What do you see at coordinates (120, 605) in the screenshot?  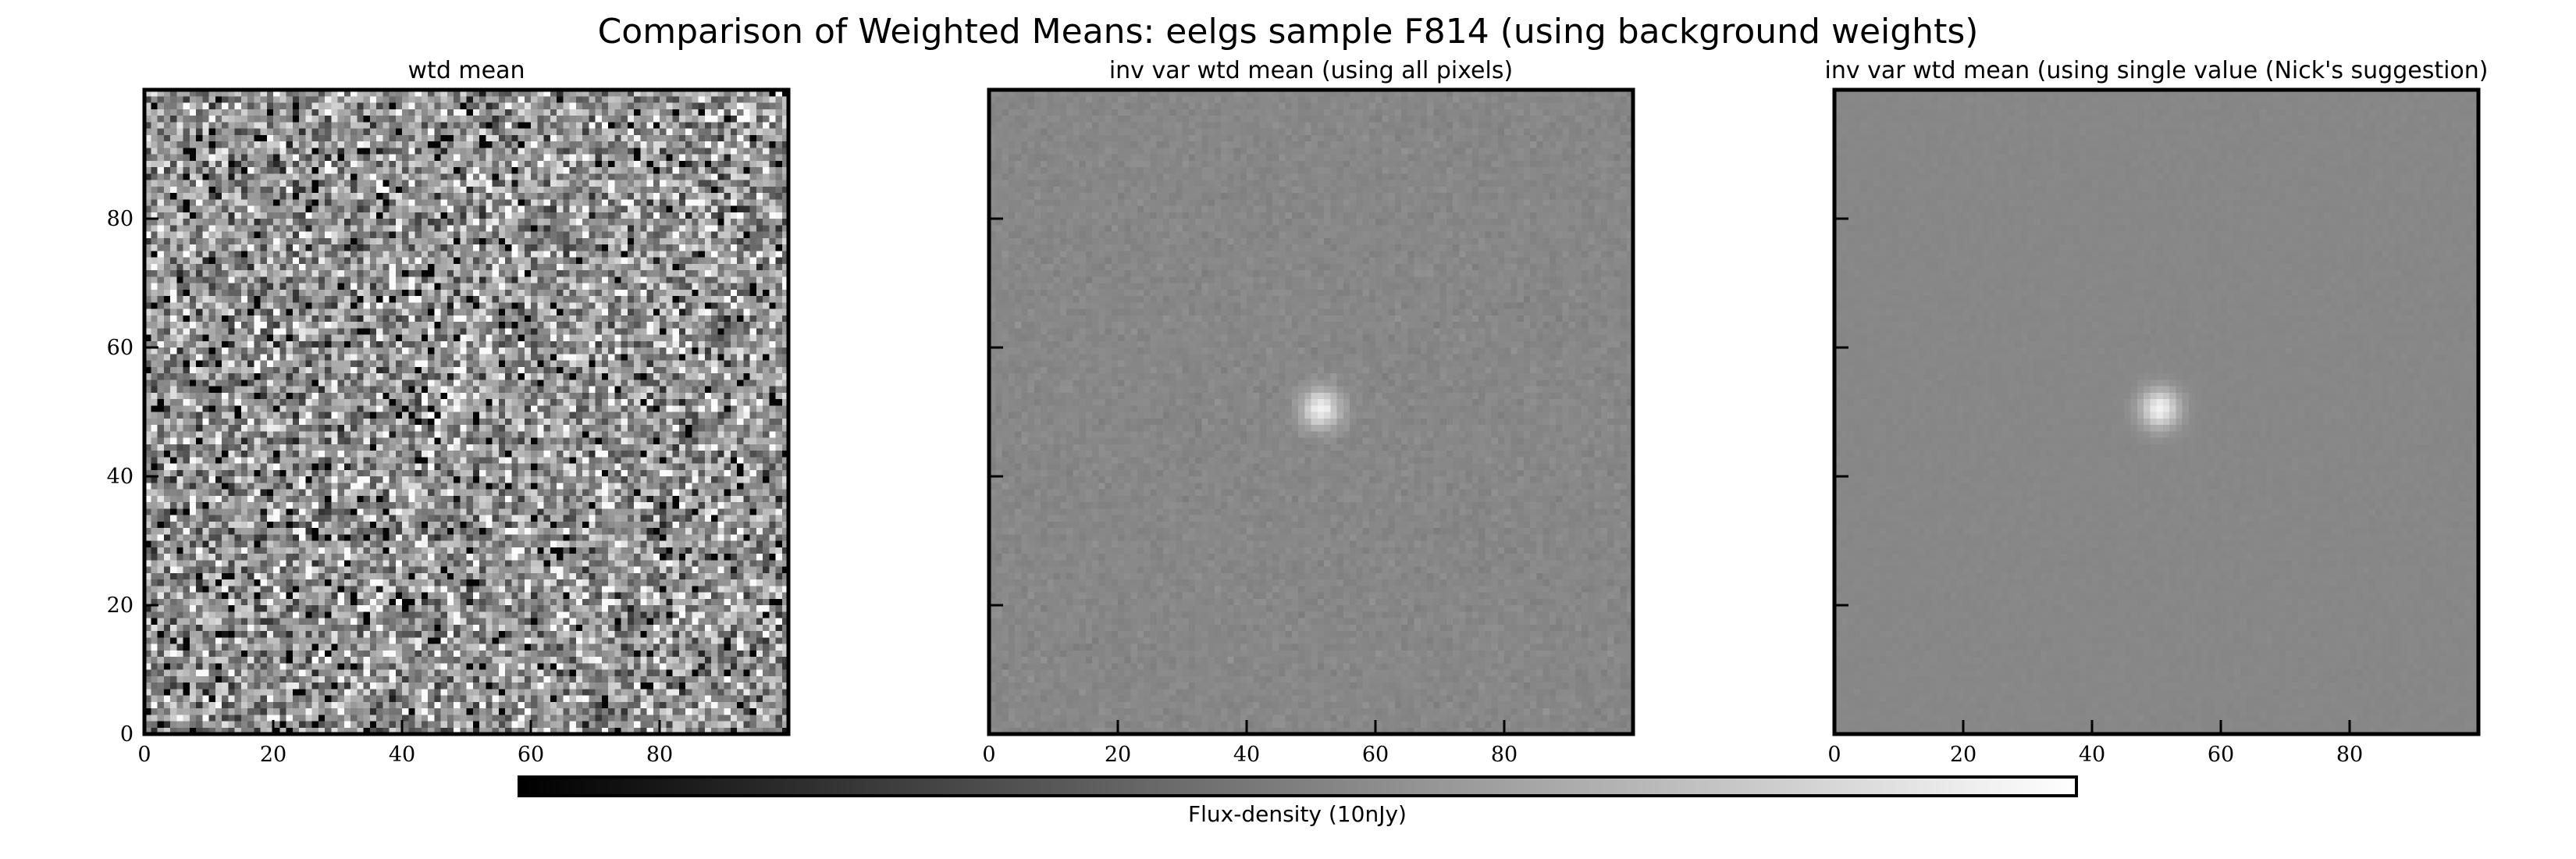 I see `y-tick-label: 20` at bounding box center [120, 605].